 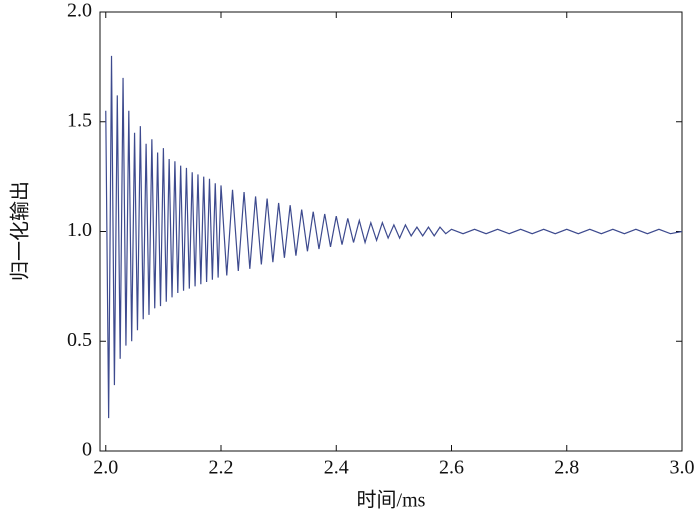 What do you see at coordinates (87, 450) in the screenshot?
I see `y-tick-label: 0` at bounding box center [87, 450].